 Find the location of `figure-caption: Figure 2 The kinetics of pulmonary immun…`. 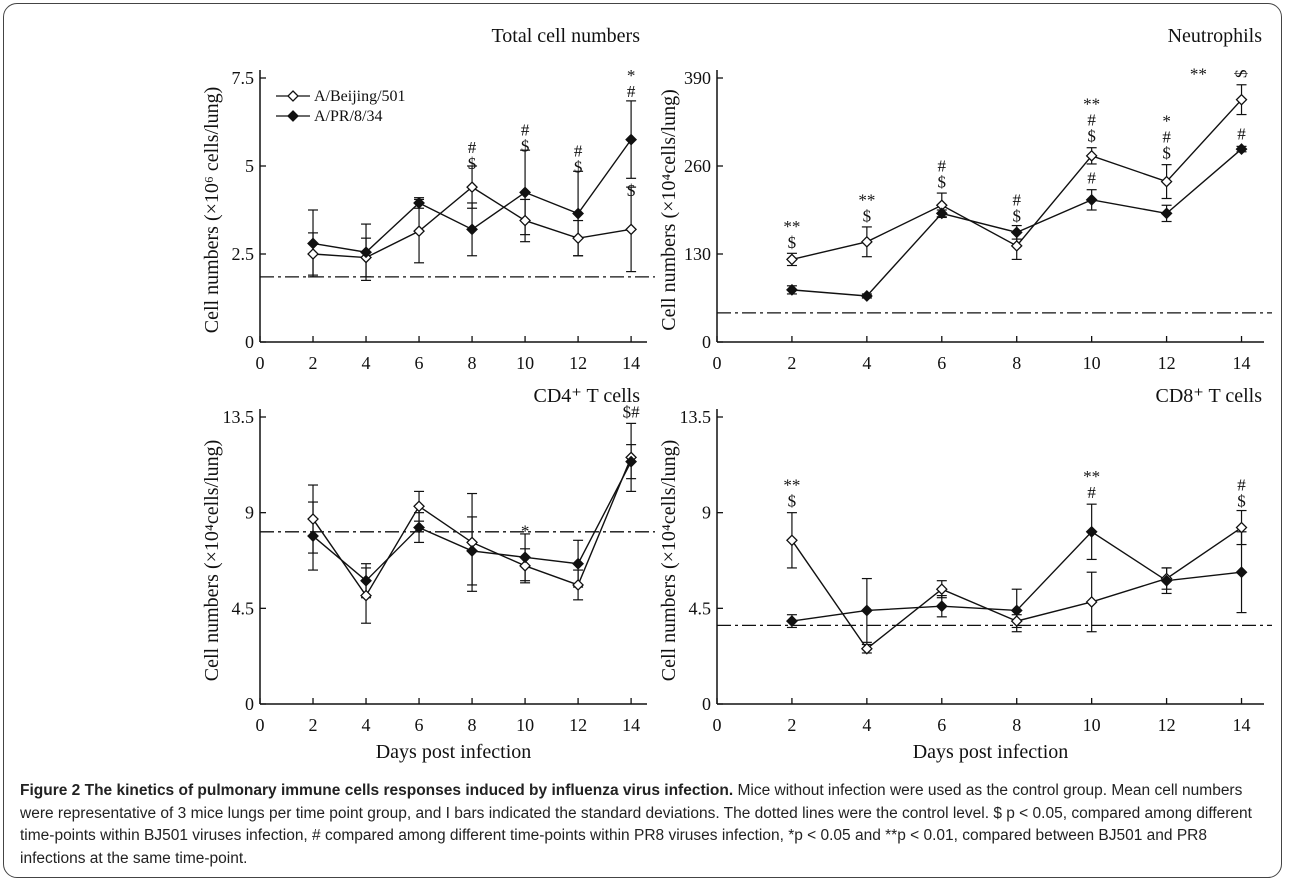

figure-caption: Figure 2 The kinetics of pulmonary immun… is located at coordinates (645, 825).